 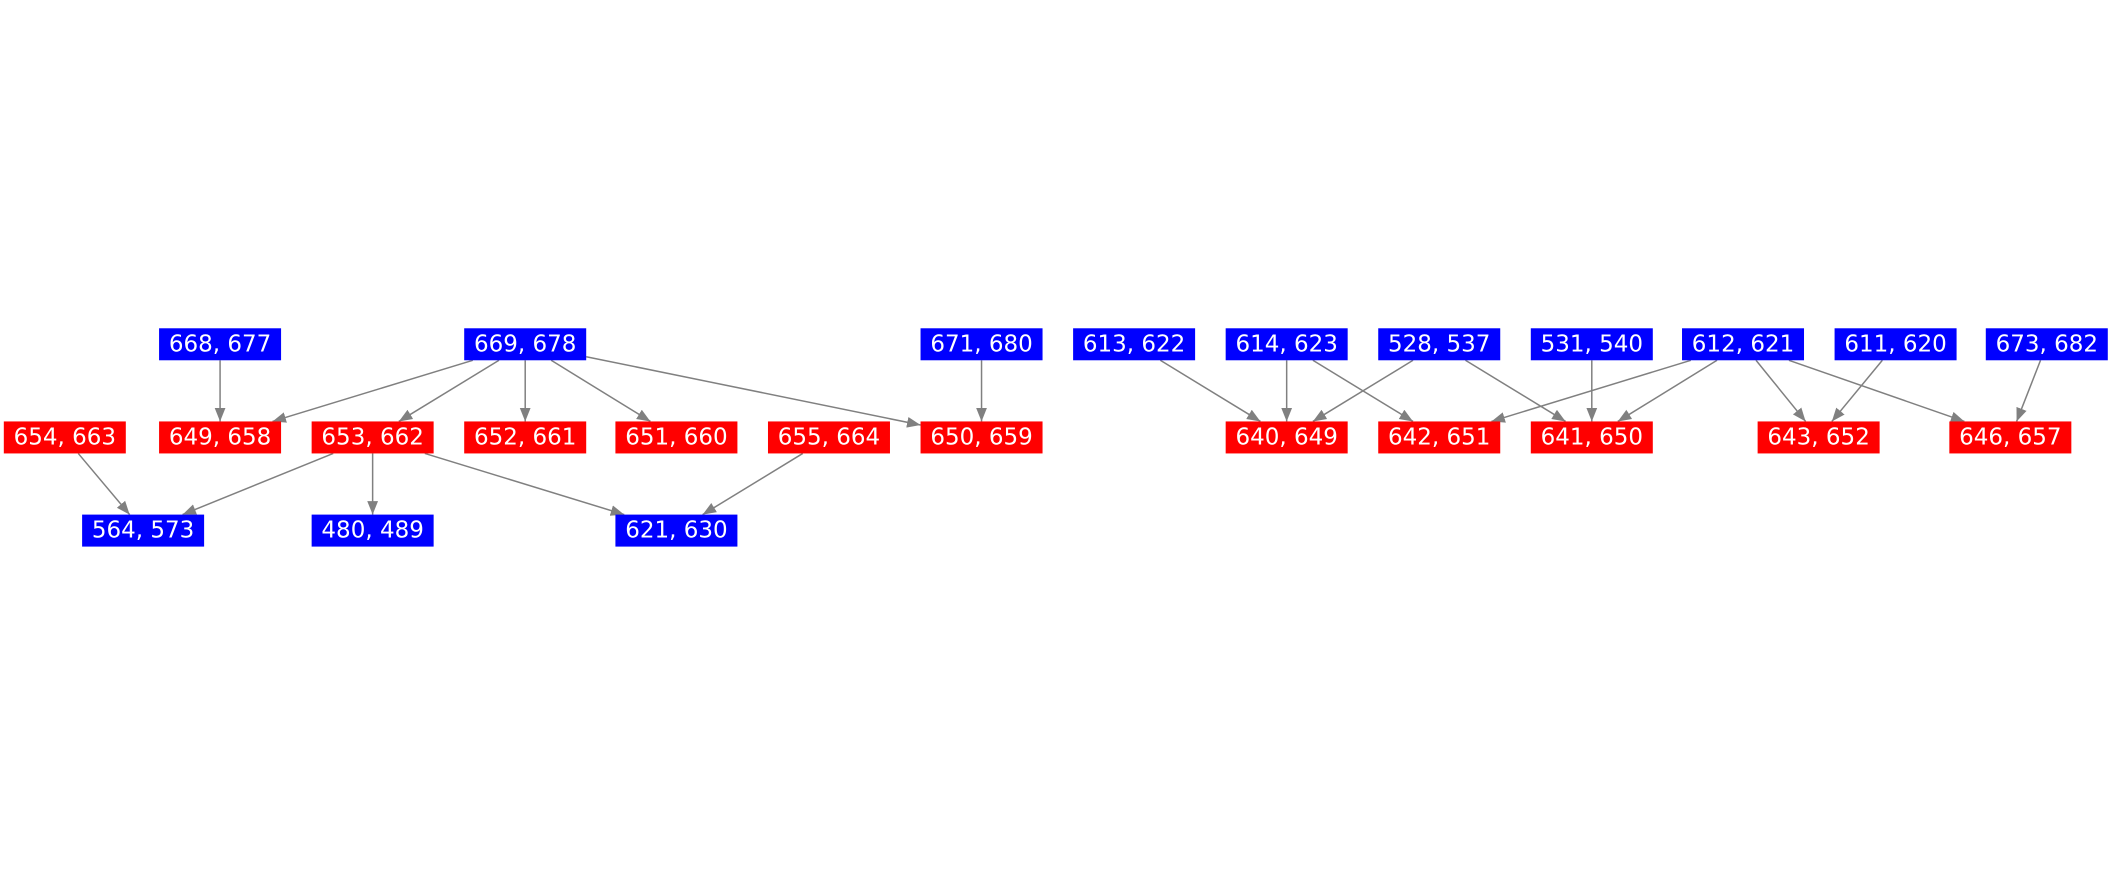 I want to click on node-label: 646, 657, so click(x=2010, y=437).